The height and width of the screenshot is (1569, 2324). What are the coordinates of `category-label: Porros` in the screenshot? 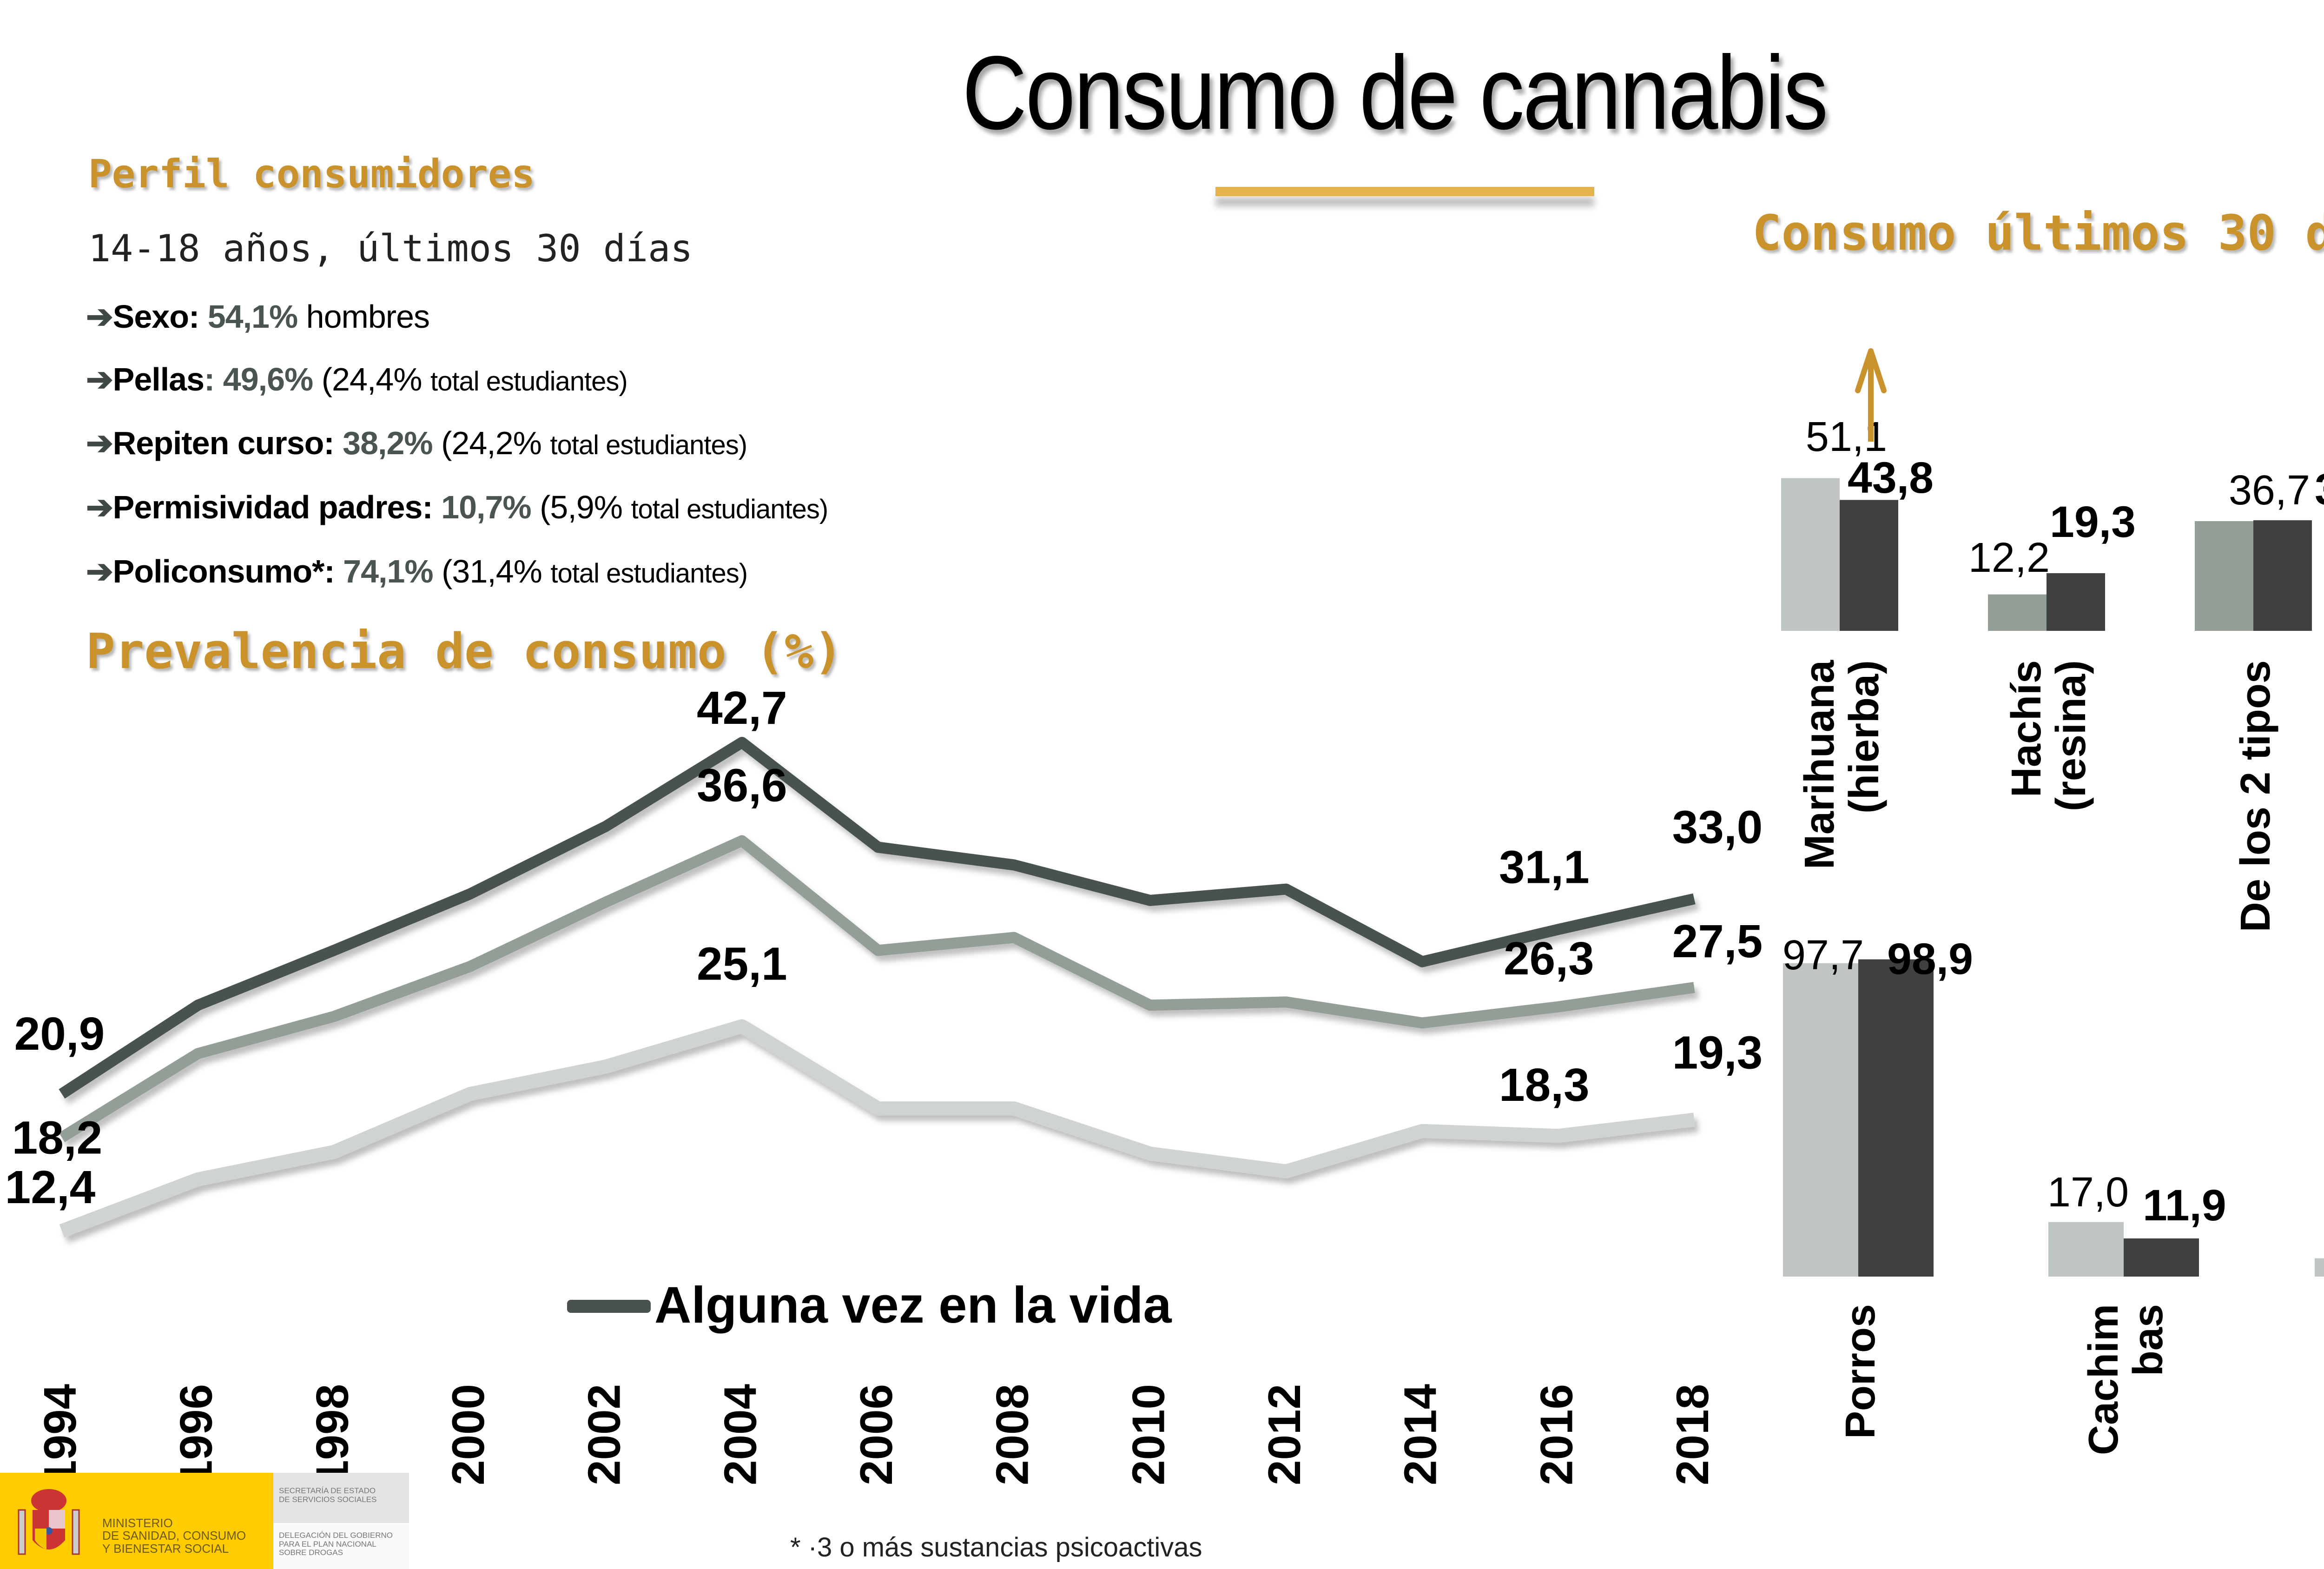 It's located at (1860, 1371).